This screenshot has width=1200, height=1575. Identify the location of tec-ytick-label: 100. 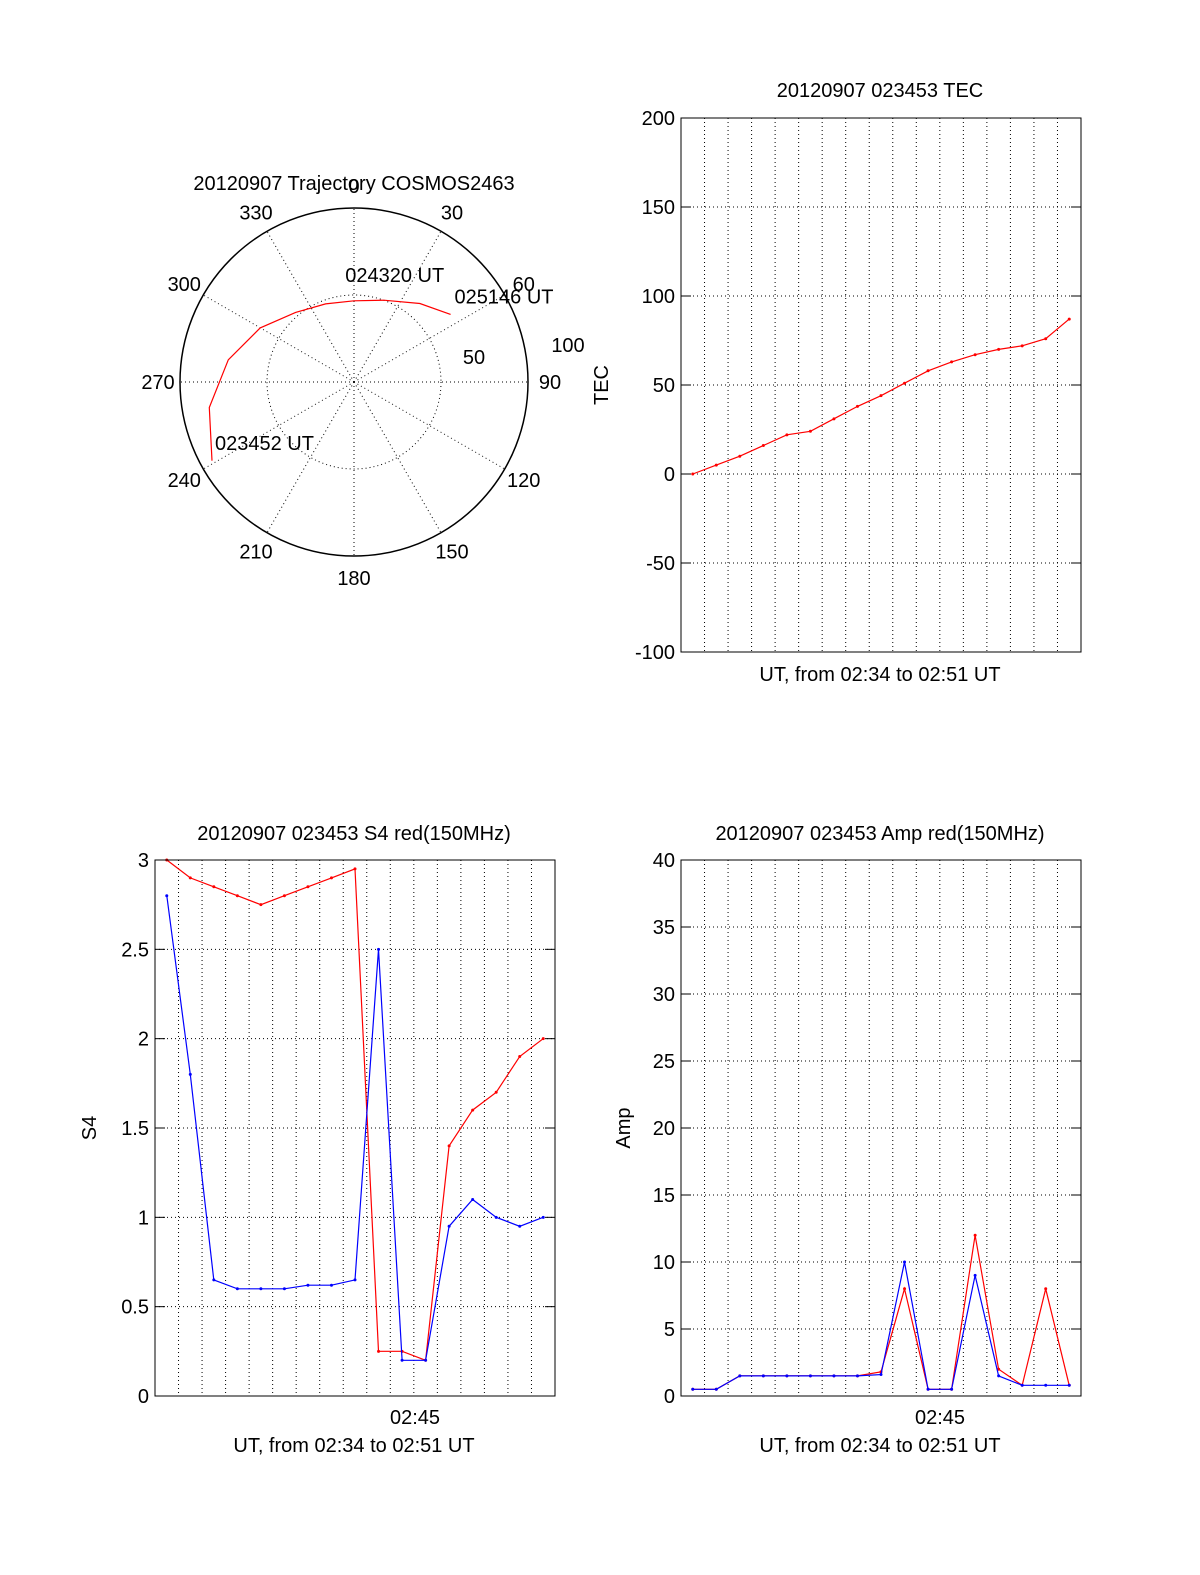
(658, 297).